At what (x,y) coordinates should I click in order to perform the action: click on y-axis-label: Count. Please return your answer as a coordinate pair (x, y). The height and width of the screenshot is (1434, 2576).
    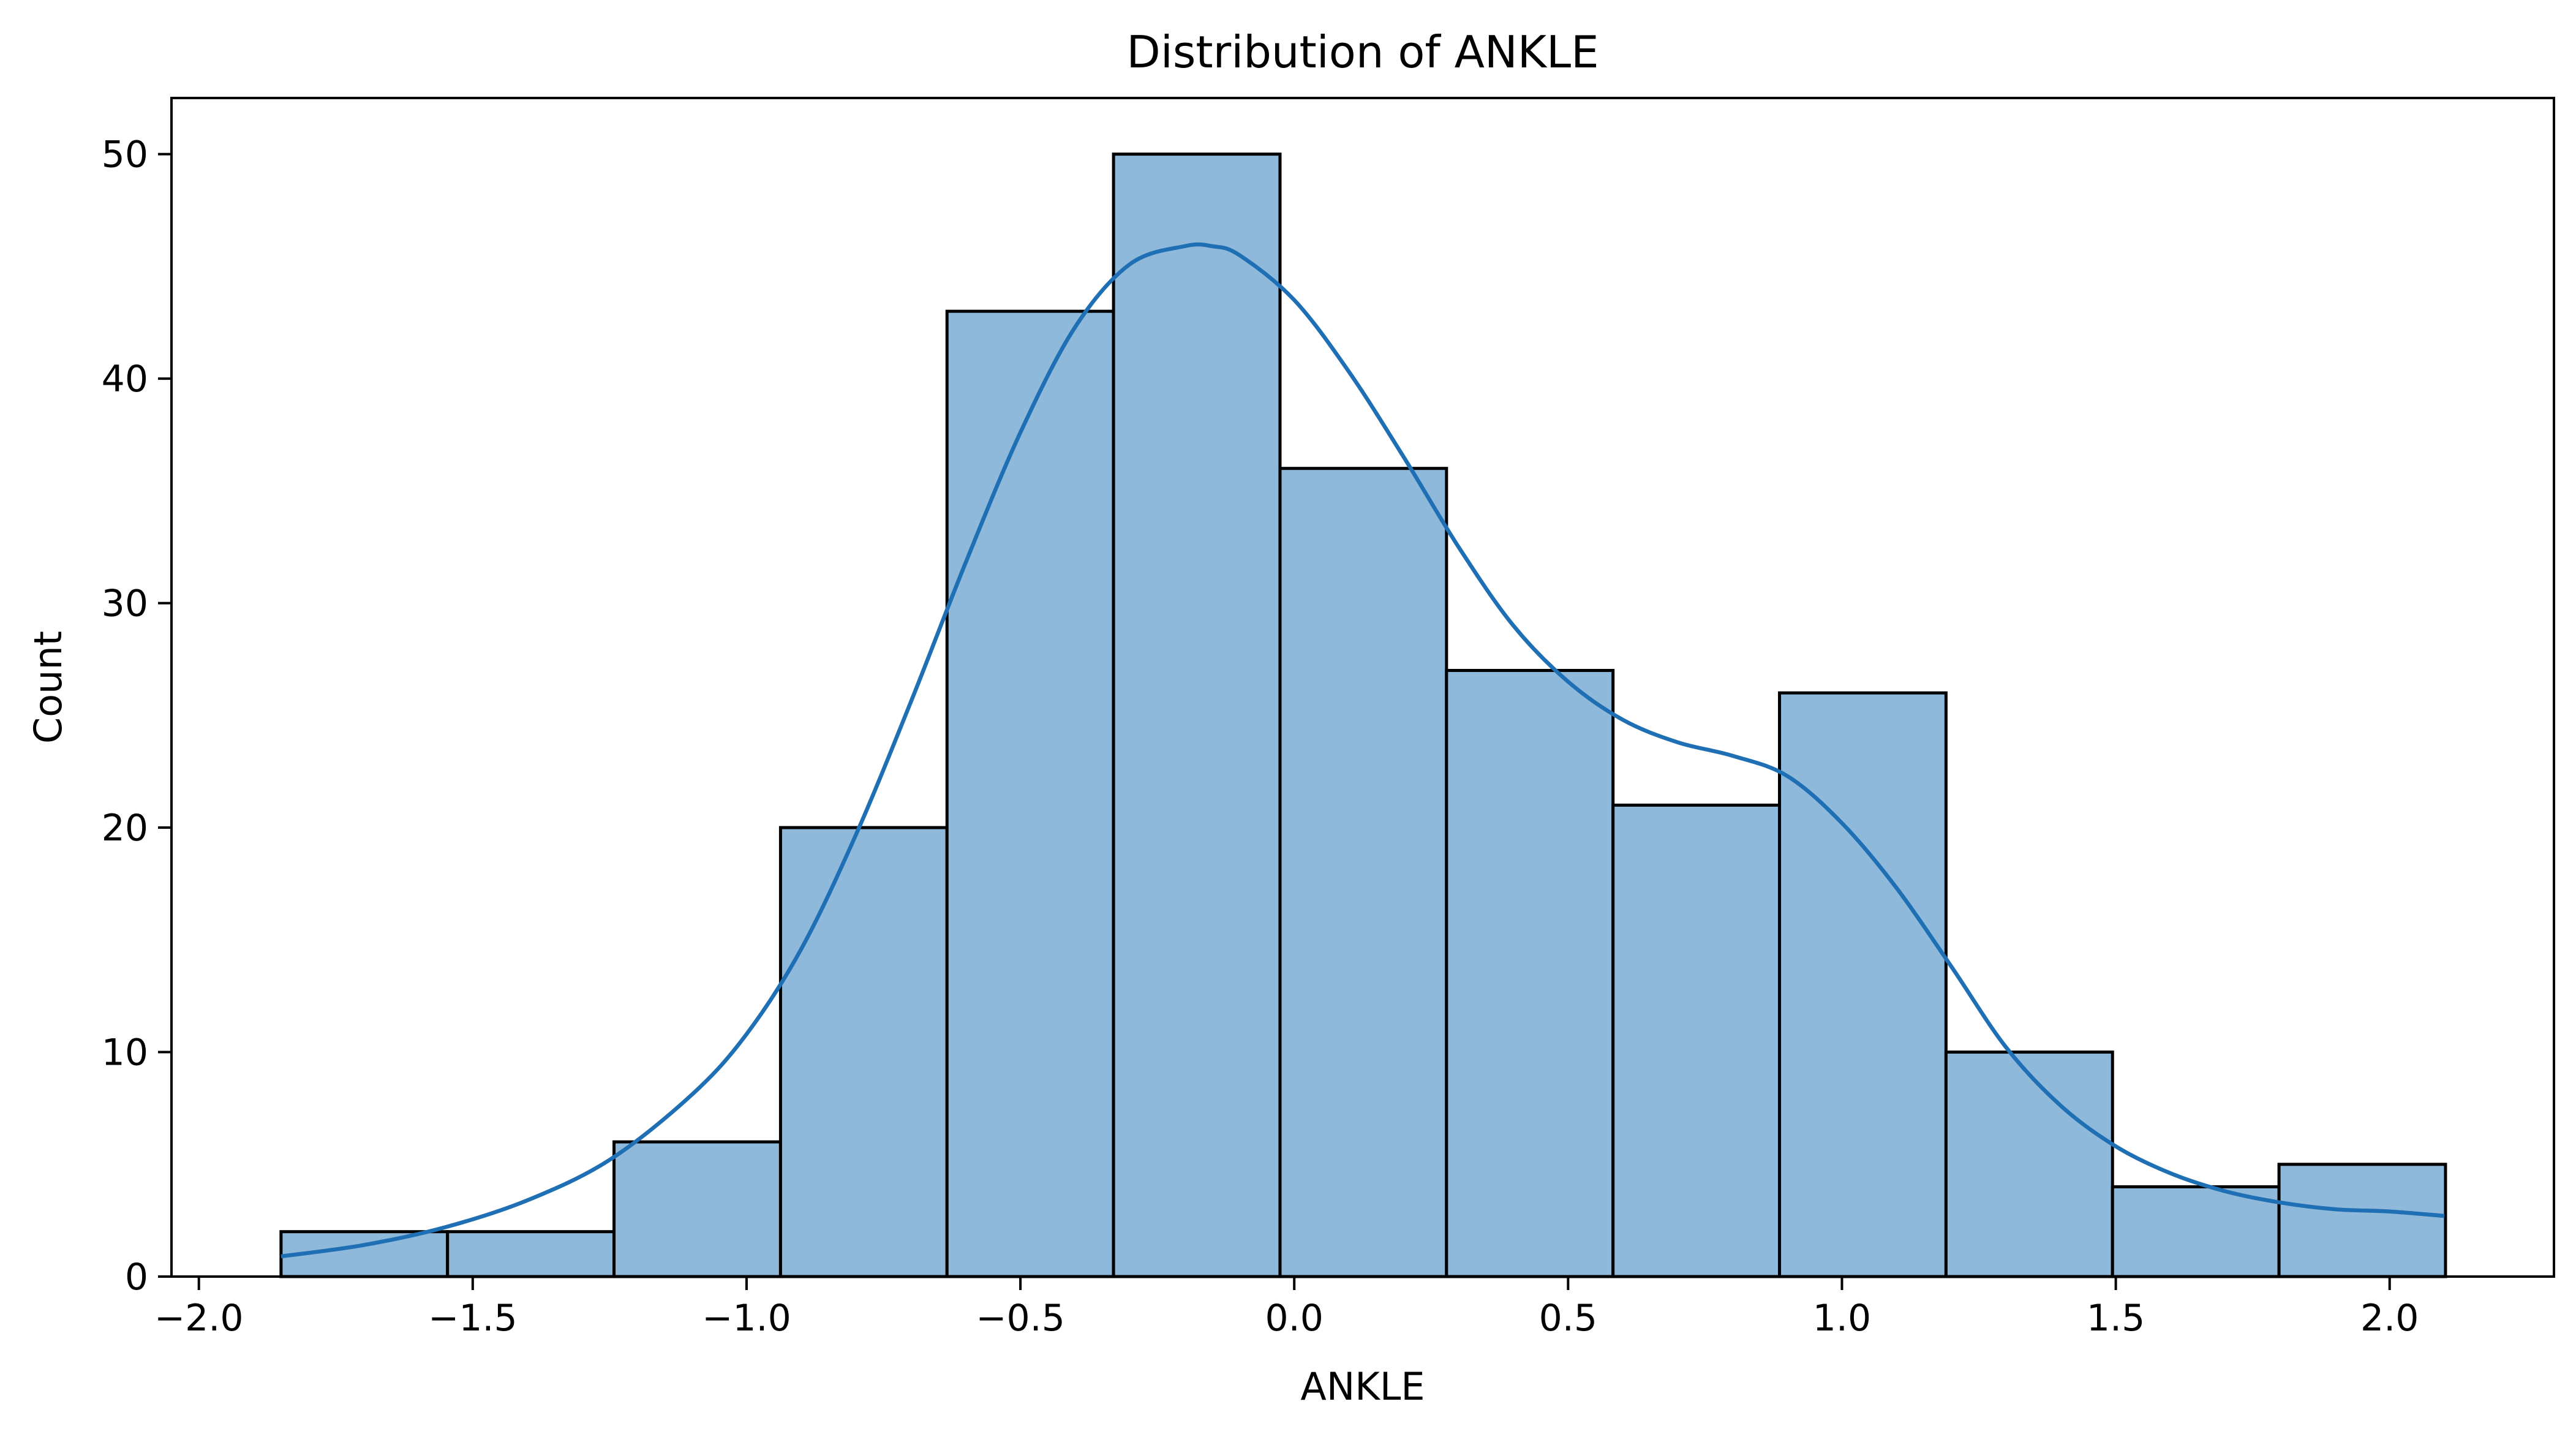
    Looking at the image, I should click on (48, 688).